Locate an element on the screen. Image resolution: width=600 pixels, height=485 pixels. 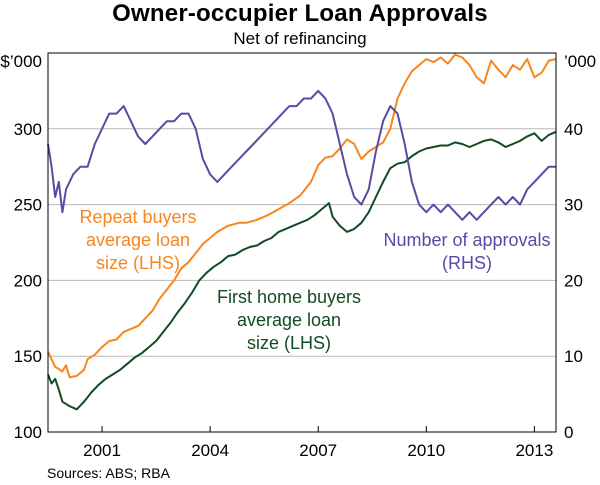
y-right-tick-label: 30 is located at coordinates (573, 205).